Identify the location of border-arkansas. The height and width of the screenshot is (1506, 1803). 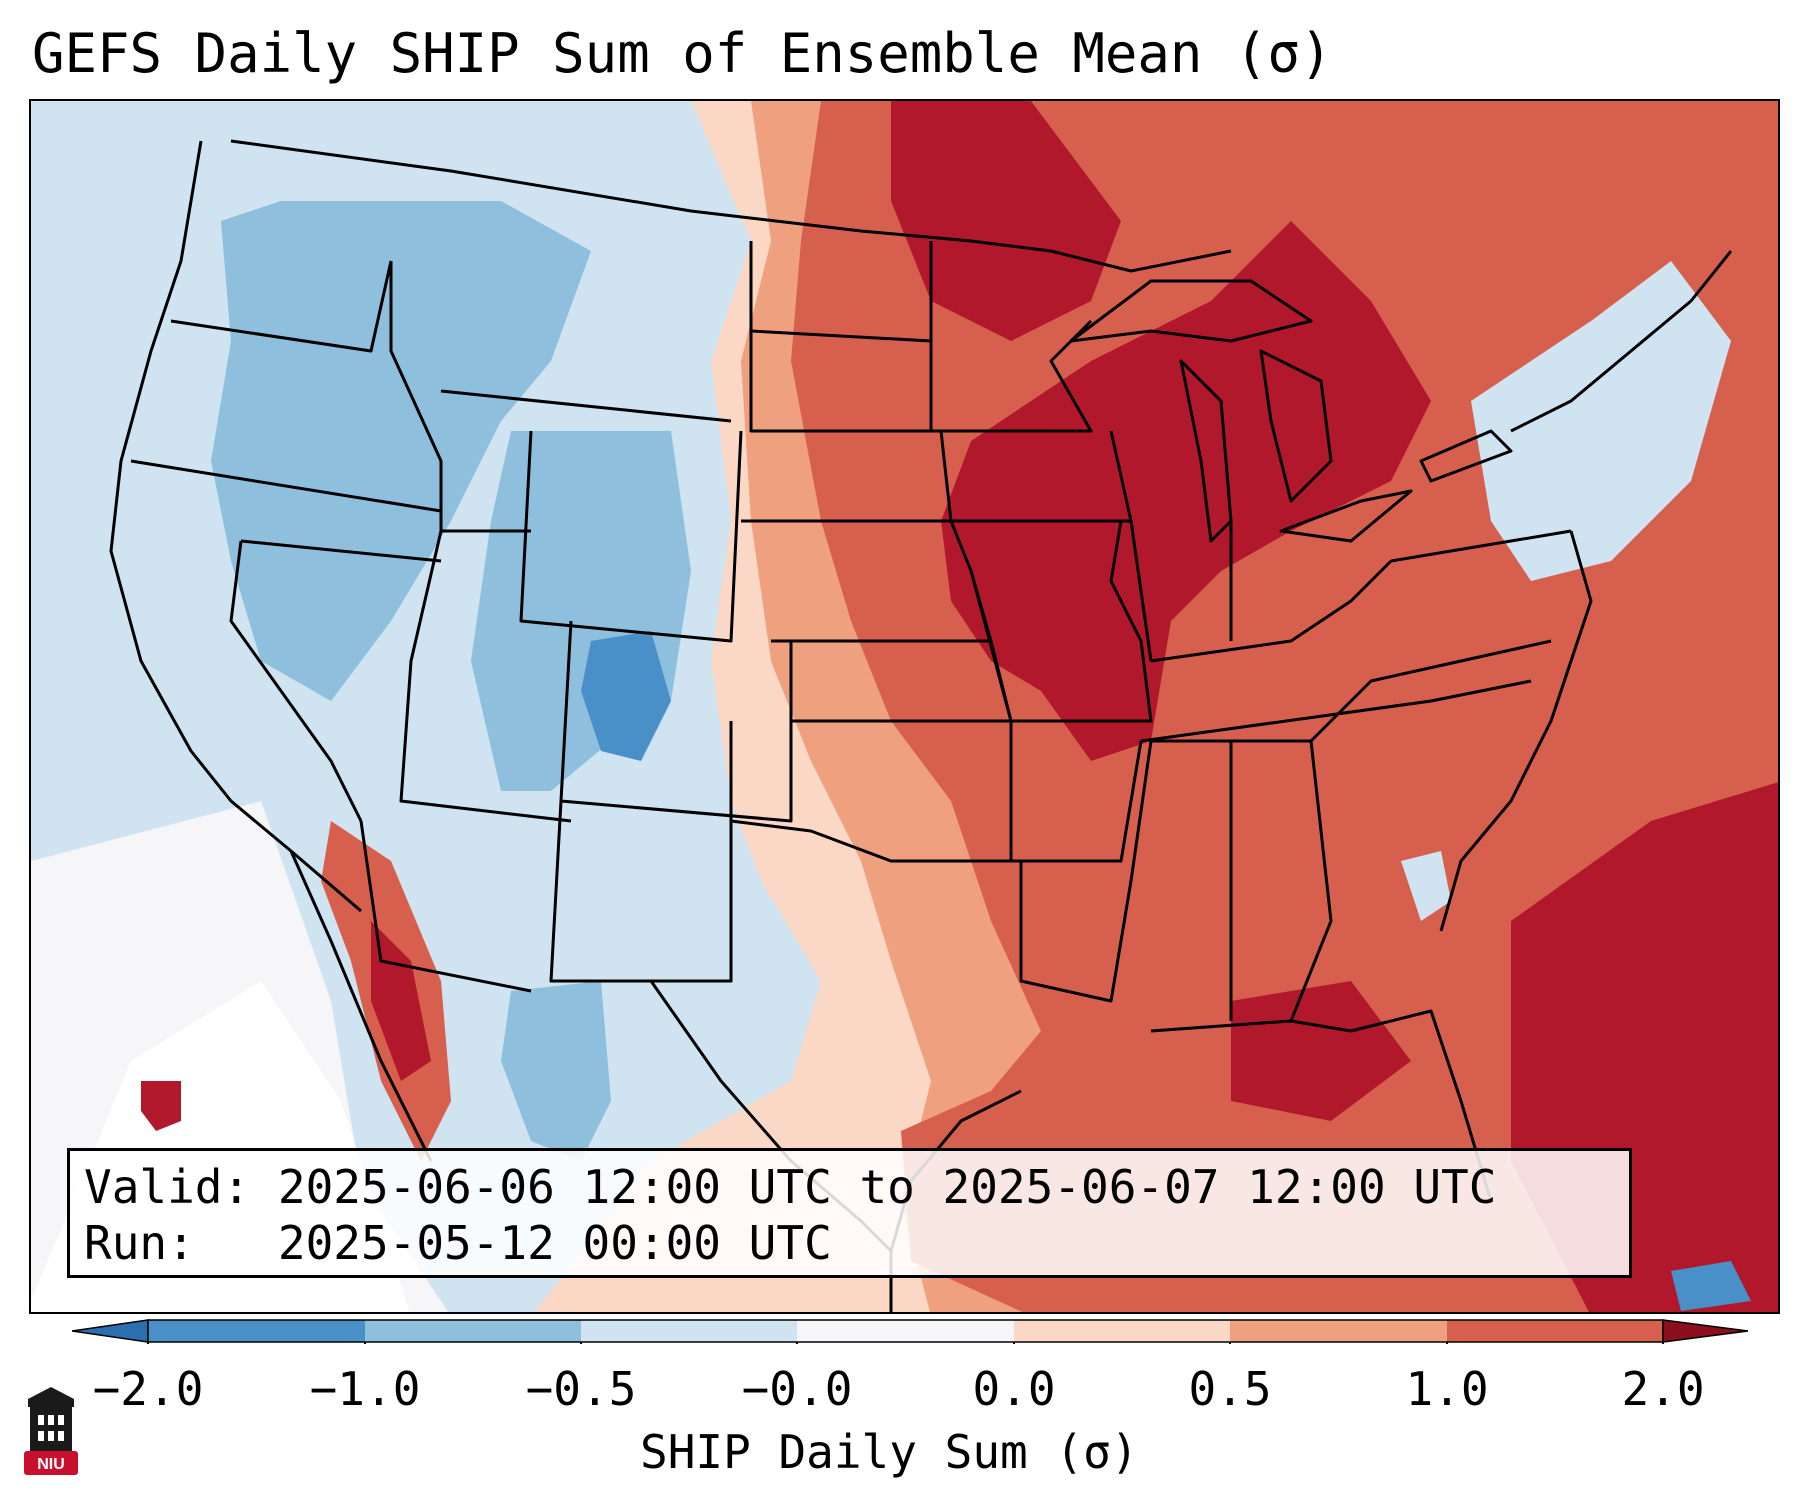
(1077, 801).